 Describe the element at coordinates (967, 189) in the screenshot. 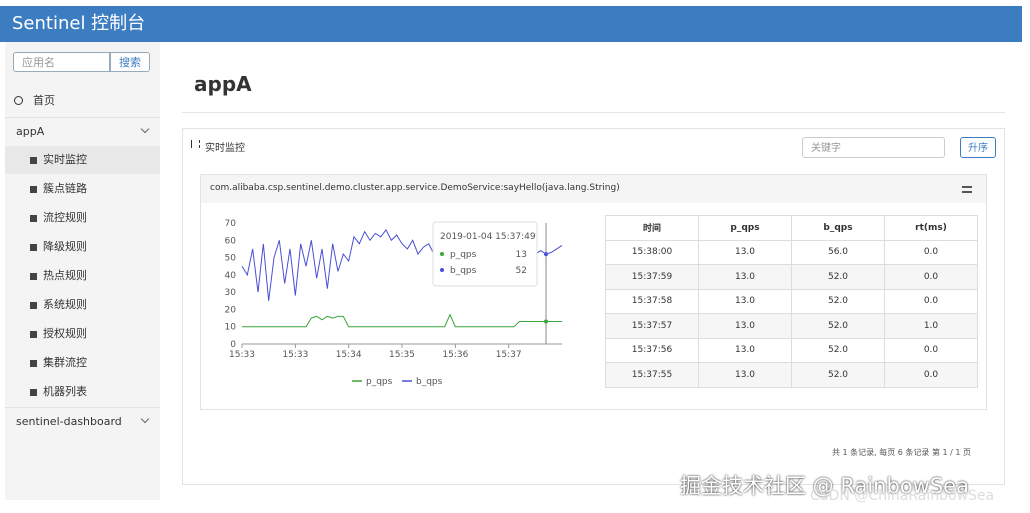

I see `menu-icon` at that location.